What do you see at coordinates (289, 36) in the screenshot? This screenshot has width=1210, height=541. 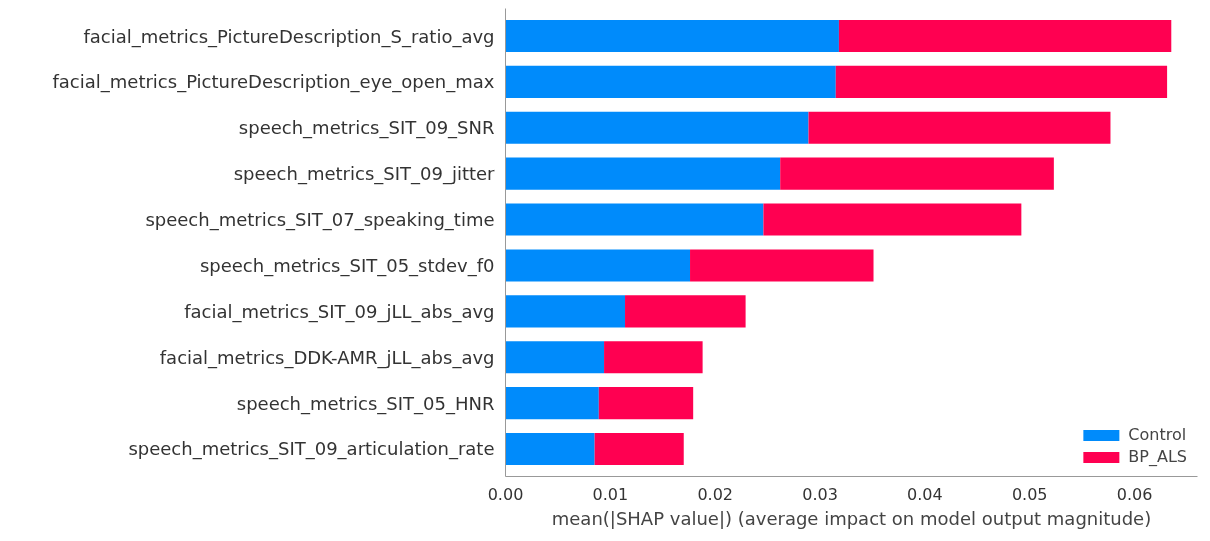 I see `y-tick-label: facial_metrics_PictureDescription_S_ratio_avg` at bounding box center [289, 36].